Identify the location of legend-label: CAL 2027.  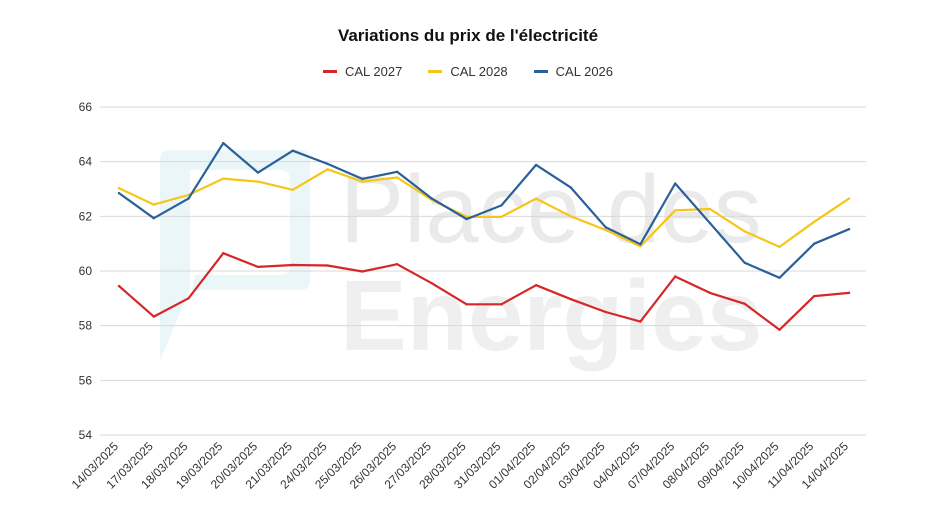
(373, 71).